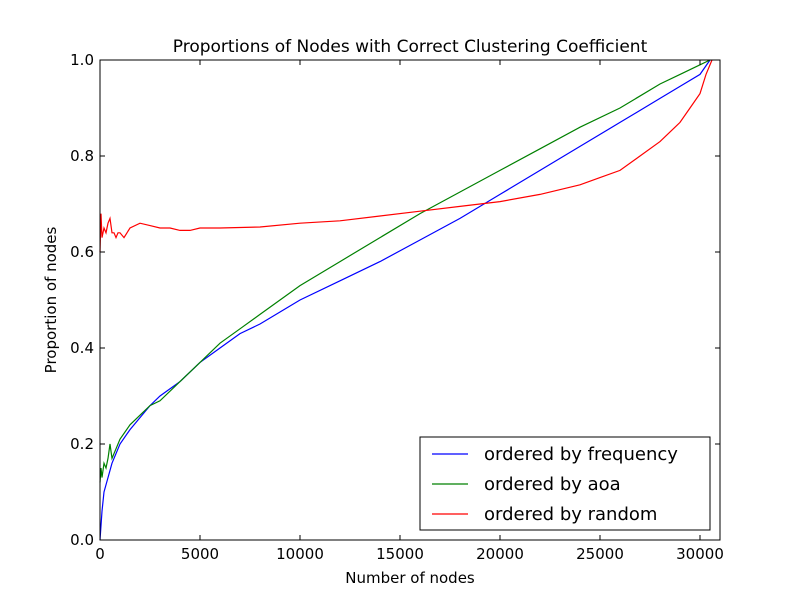 This screenshot has height=600, width=800. Describe the element at coordinates (700, 554) in the screenshot. I see `x-tick-label: 30000` at that location.